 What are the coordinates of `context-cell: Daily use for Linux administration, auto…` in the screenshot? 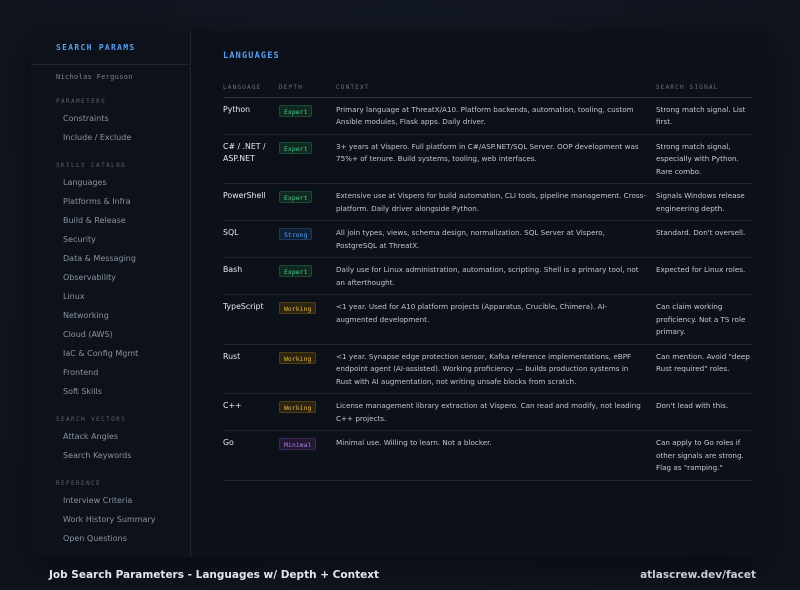 It's located at (496, 276).